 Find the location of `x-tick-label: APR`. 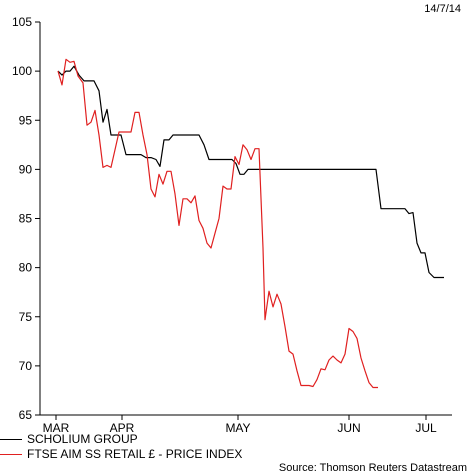

x-tick-label: APR is located at coordinates (122, 428).